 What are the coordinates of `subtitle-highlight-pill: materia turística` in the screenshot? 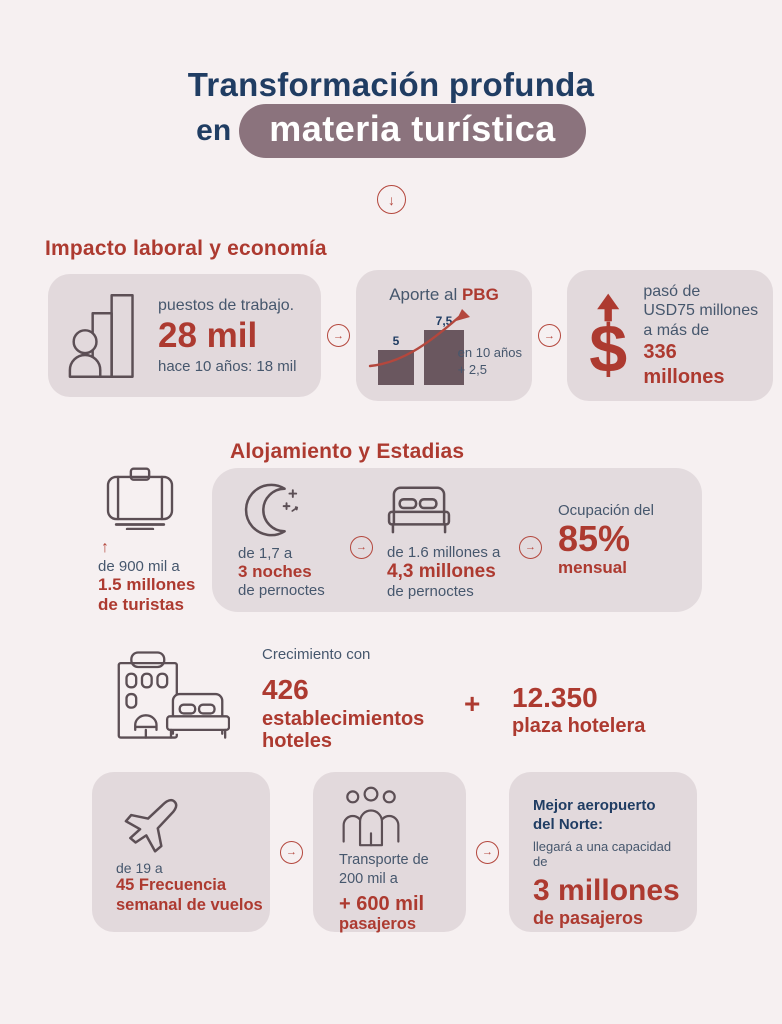 It's located at (412, 131).